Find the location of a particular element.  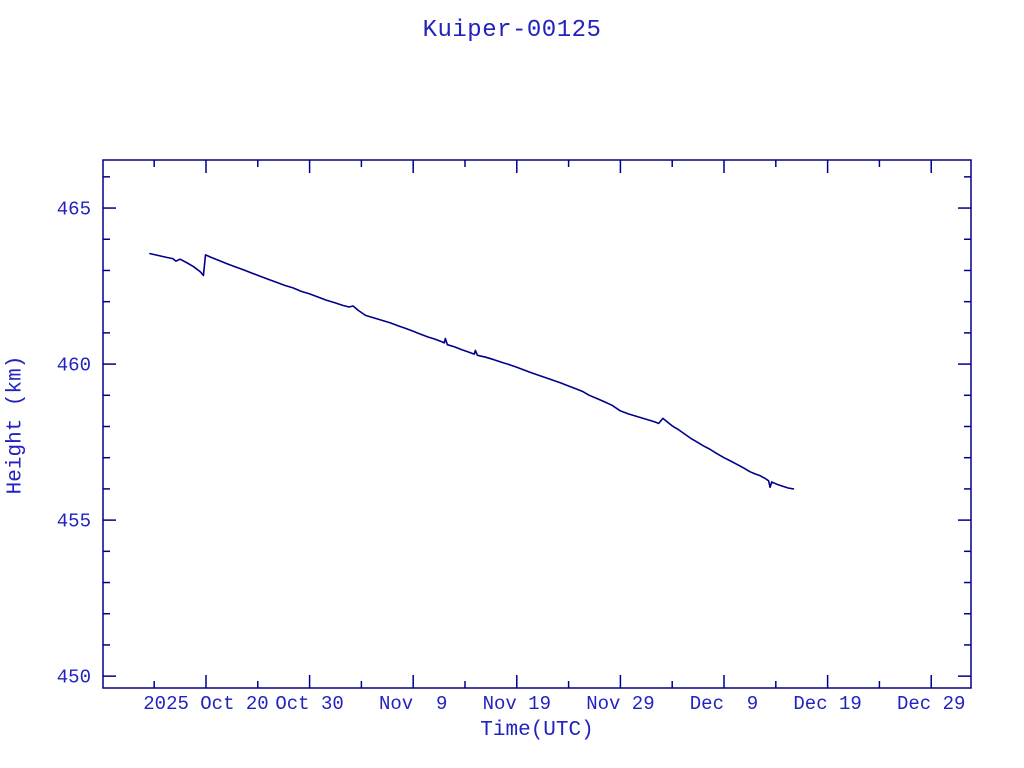

x-tick-label: Dec 19 is located at coordinates (827, 704).